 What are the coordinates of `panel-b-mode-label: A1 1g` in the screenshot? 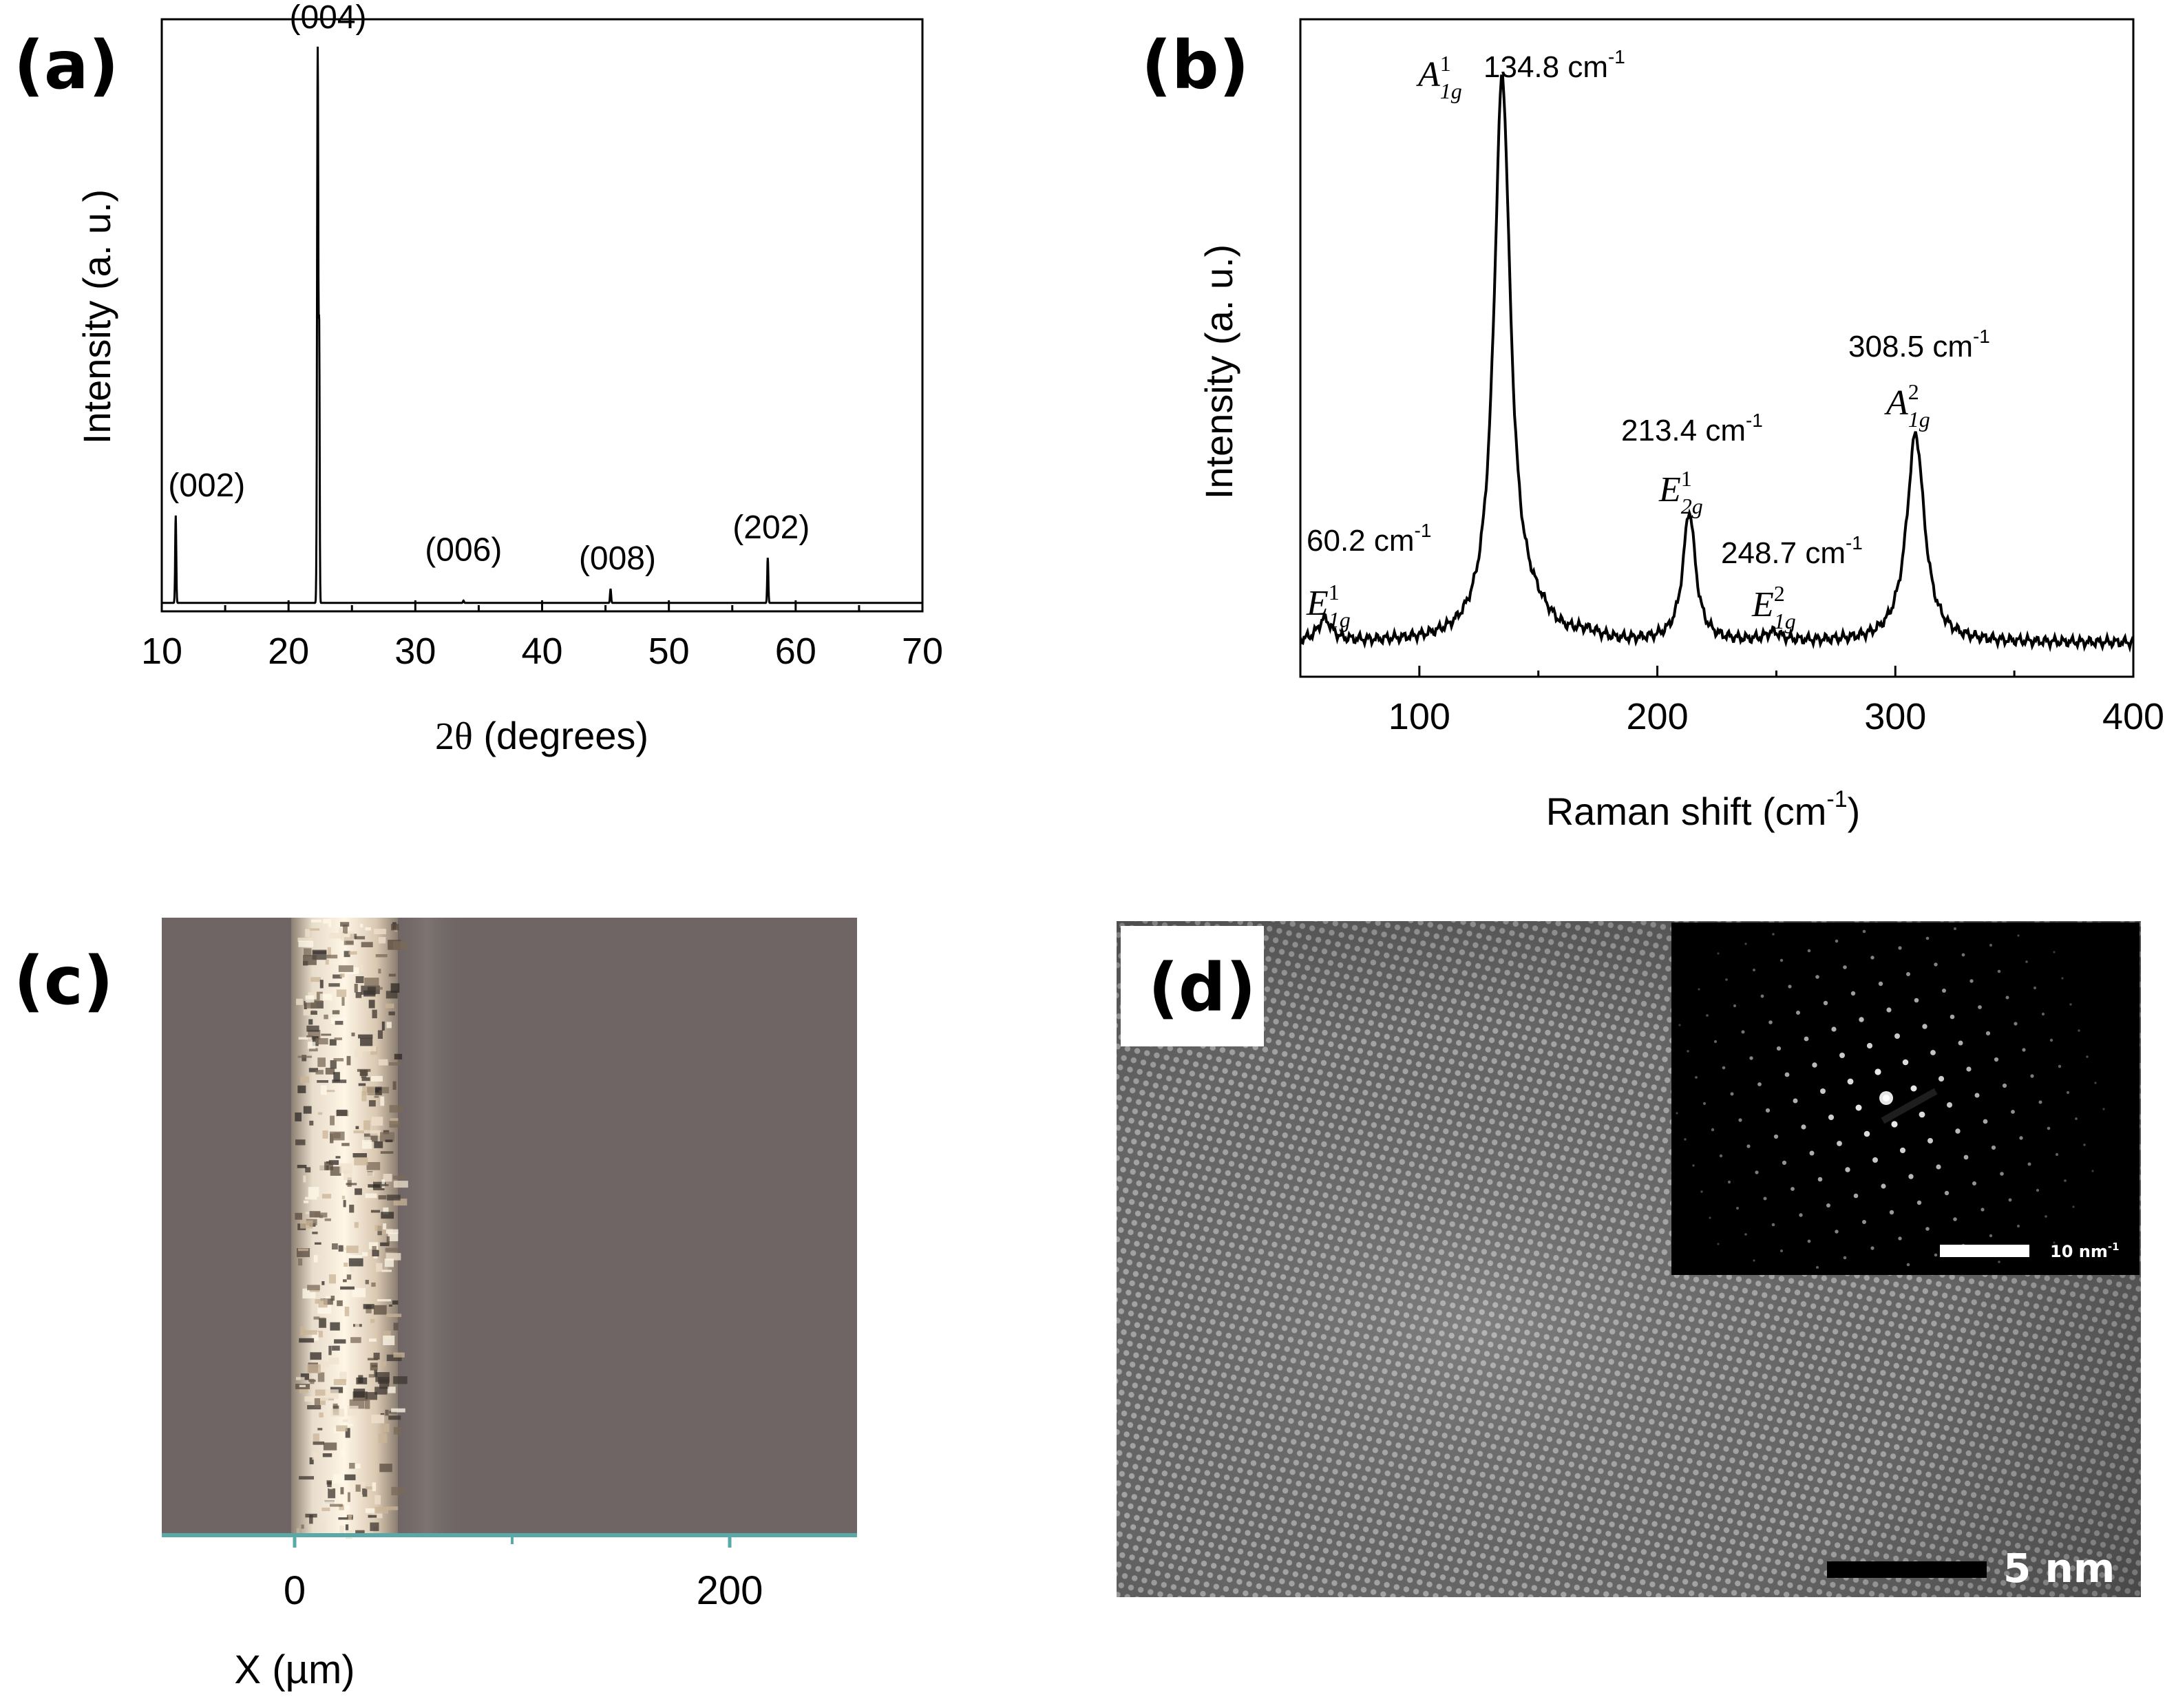 It's located at (1439, 77).